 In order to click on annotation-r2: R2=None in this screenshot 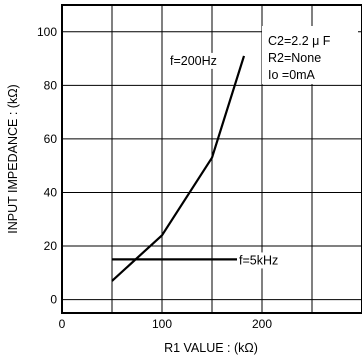, I will do `click(294, 58)`.